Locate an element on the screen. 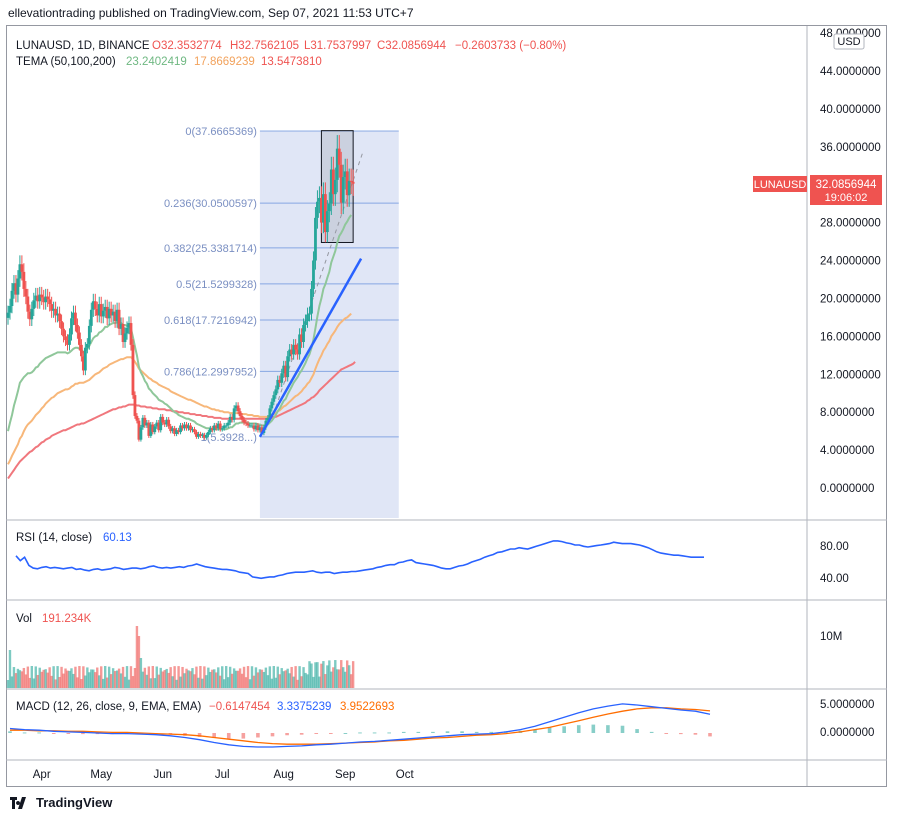 This screenshot has height=821, width=897. price-tag-value: 32.0856944 is located at coordinates (846, 185).